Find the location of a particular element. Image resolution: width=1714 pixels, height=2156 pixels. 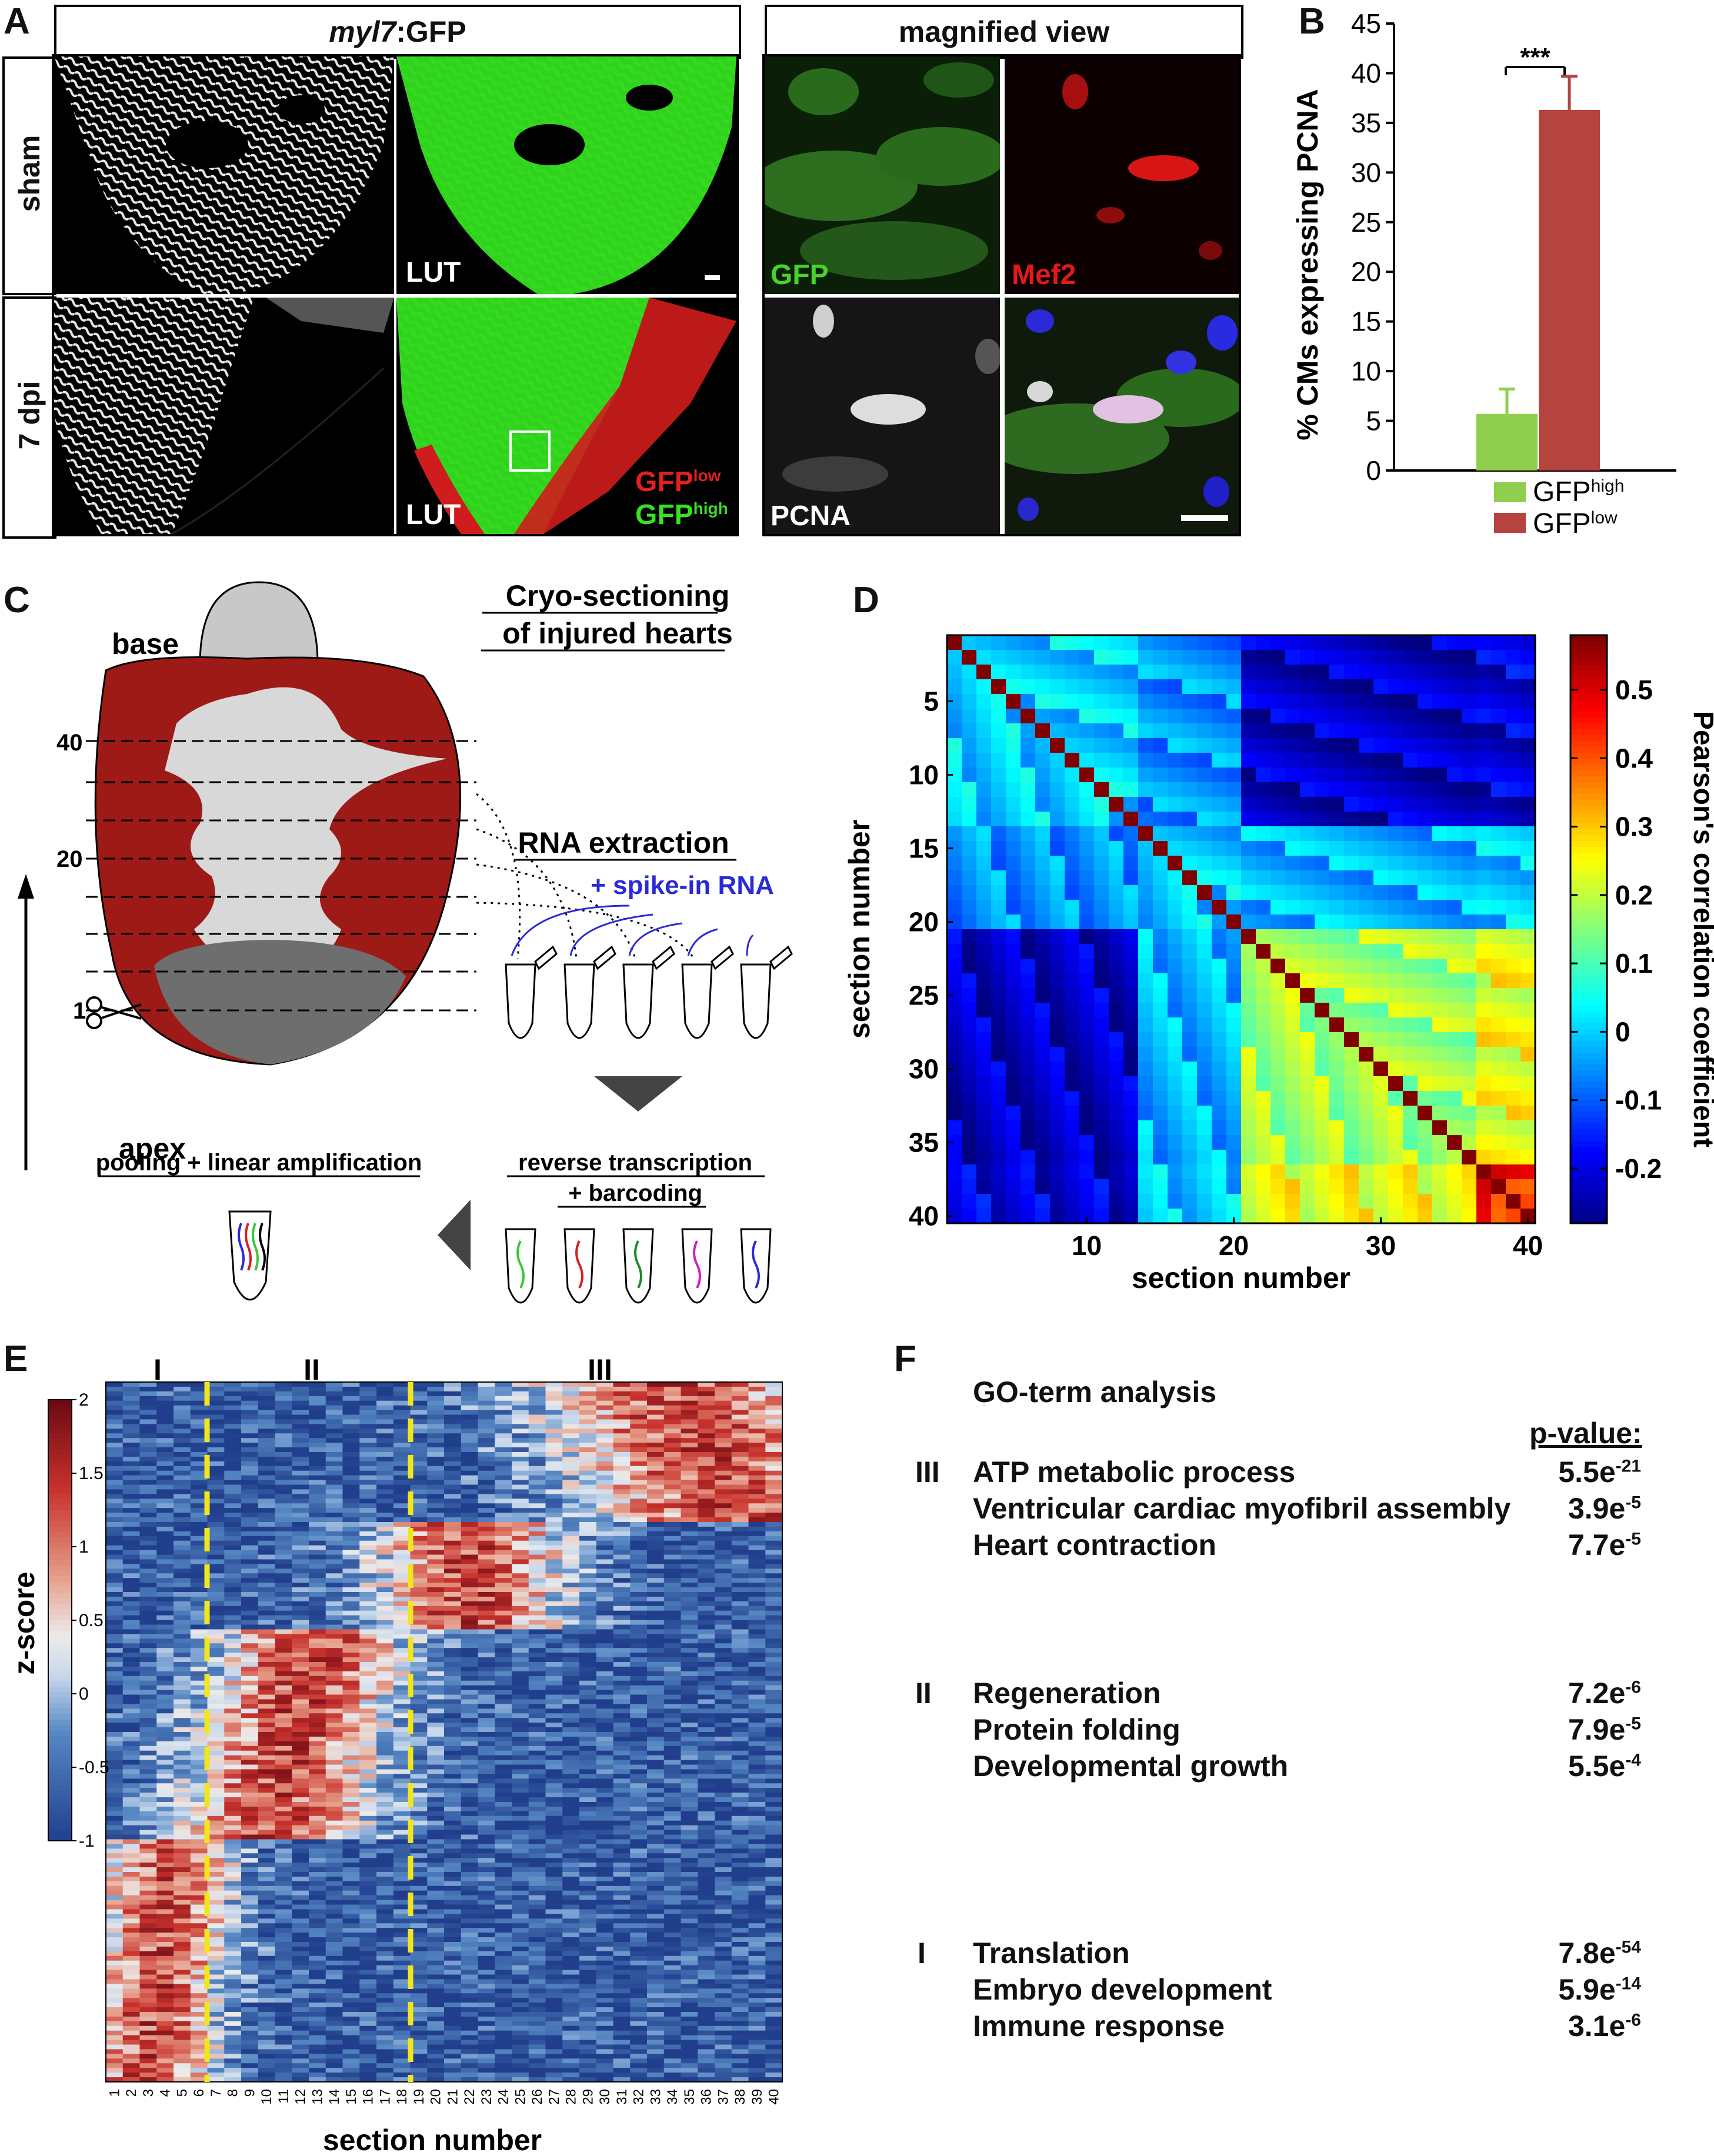

d-colorbar-label: 0.3 is located at coordinates (1634, 827).